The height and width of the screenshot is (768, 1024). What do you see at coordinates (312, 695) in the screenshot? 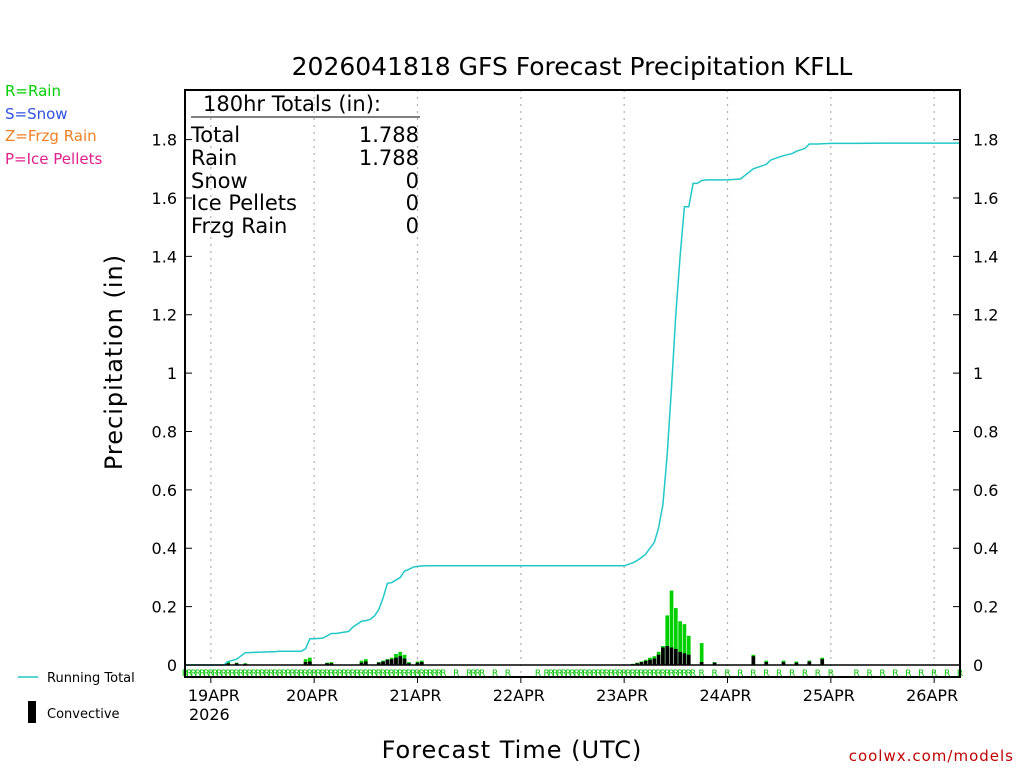
I see `x-tick-label: 20APR` at bounding box center [312, 695].